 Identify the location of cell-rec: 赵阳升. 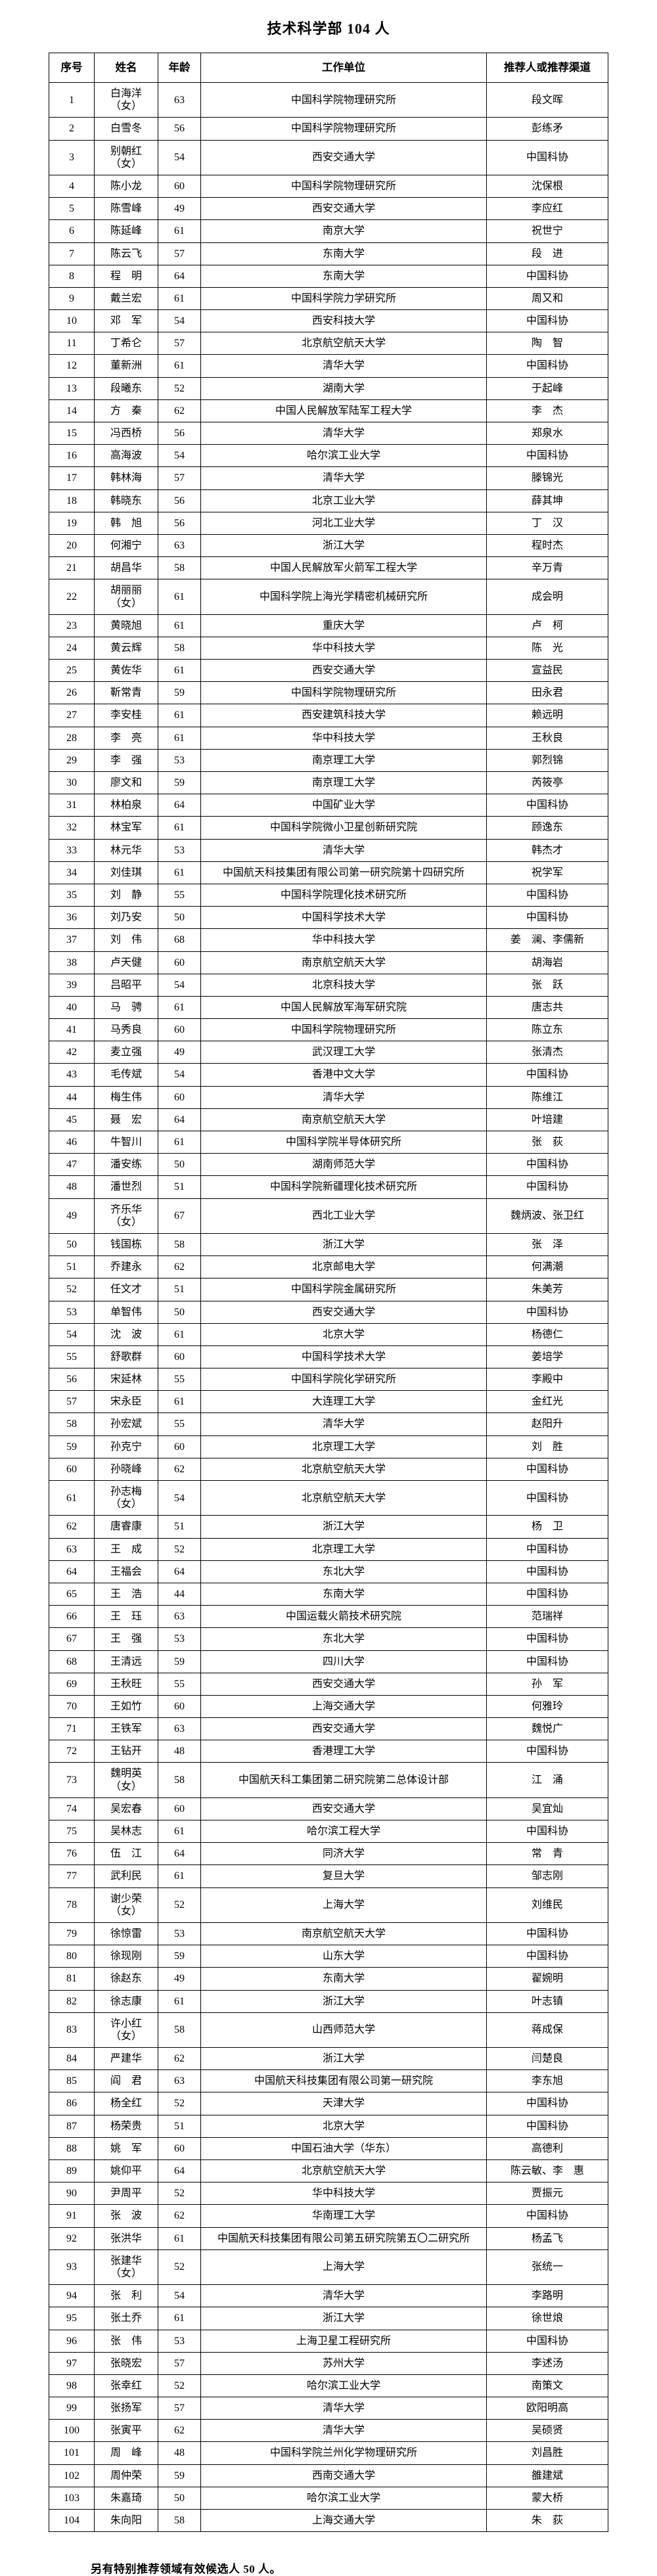
(547, 1424).